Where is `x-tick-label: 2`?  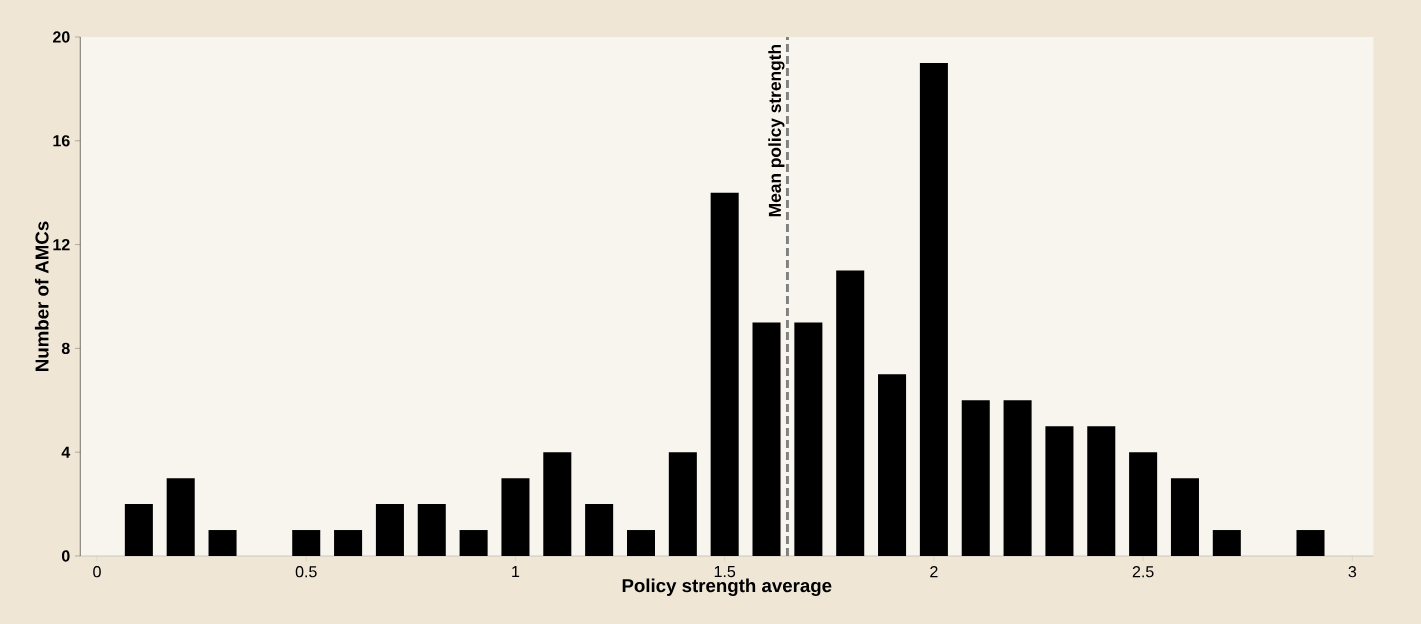
x-tick-label: 2 is located at coordinates (934, 572).